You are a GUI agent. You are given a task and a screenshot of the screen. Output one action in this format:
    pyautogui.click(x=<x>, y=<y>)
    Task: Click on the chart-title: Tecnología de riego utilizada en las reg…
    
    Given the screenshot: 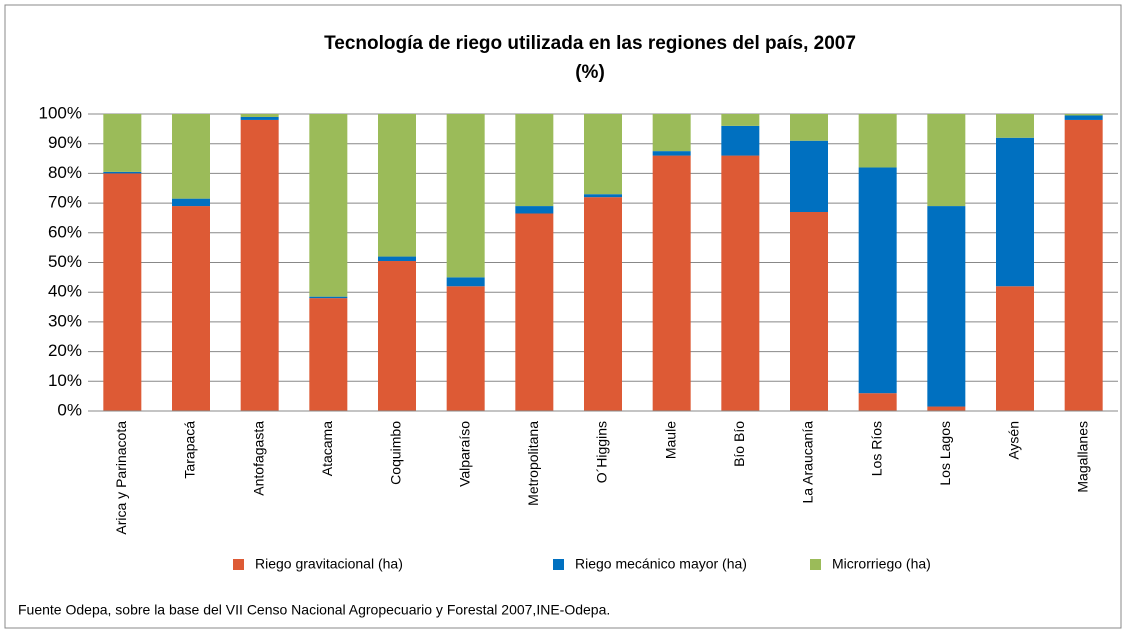 What is the action you would take?
    pyautogui.click(x=590, y=43)
    